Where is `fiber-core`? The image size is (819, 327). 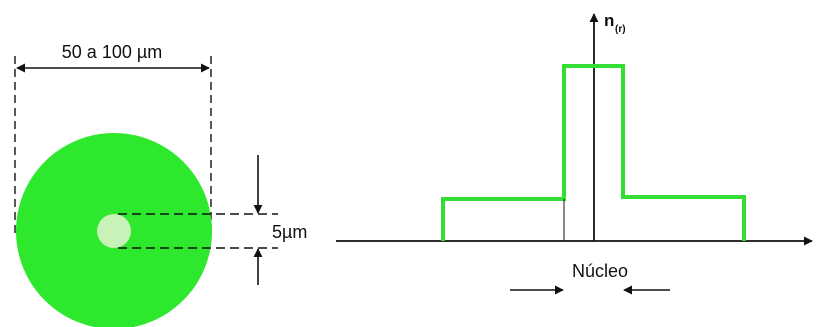 fiber-core is located at coordinates (114, 231).